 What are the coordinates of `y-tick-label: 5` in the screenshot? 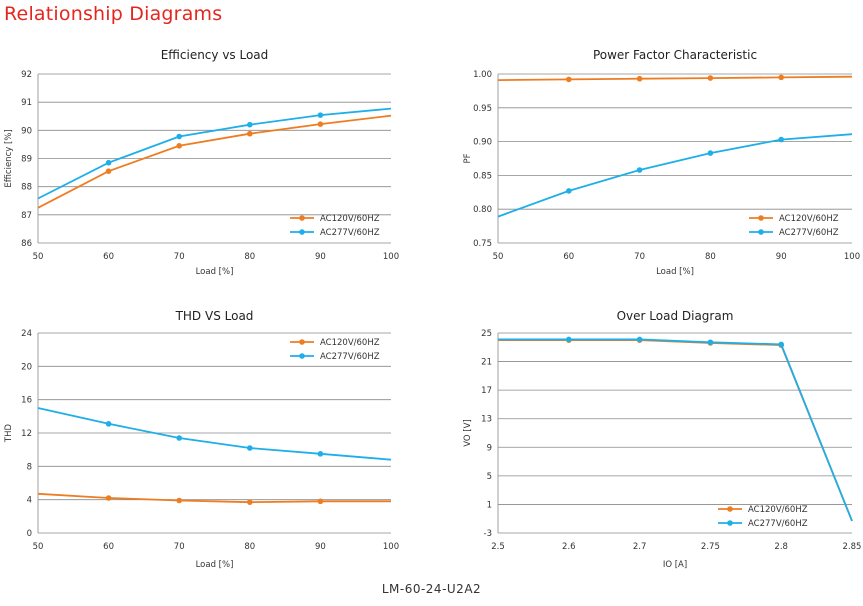 It's located at (489, 477).